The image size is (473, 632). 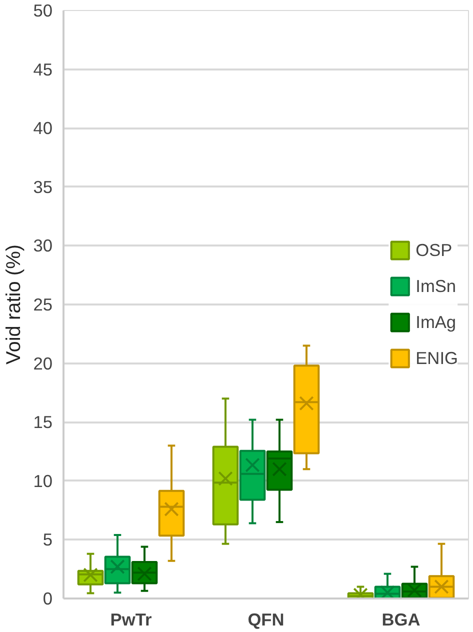 What do you see at coordinates (266, 620) in the screenshot?
I see `x-tick-label: QFN` at bounding box center [266, 620].